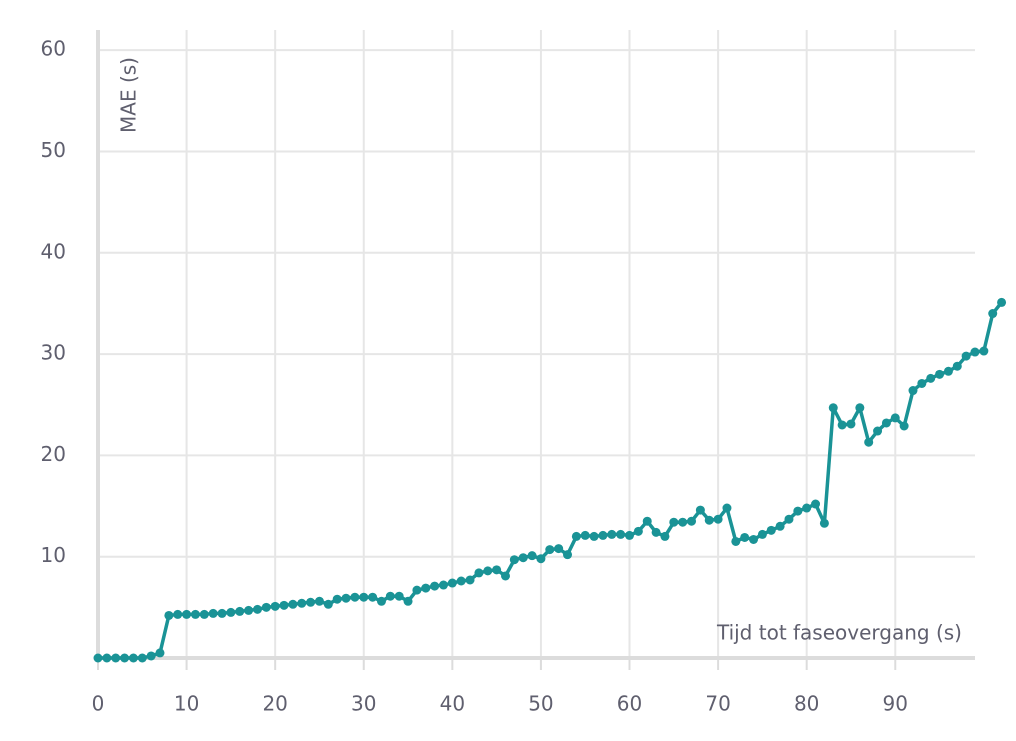 The width and height of the screenshot is (1016, 741). Describe the element at coordinates (129, 95) in the screenshot. I see `y-axis-label: MAE (s)` at that location.